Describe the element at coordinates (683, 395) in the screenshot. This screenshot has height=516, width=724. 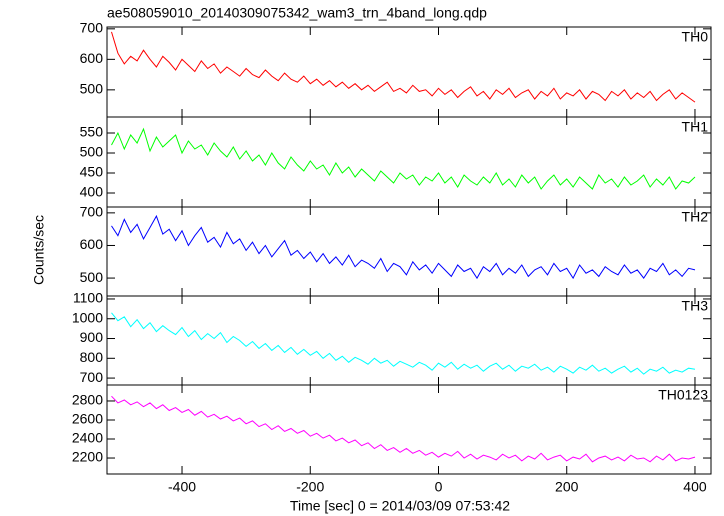
I see `panel-label: TH0123` at that location.